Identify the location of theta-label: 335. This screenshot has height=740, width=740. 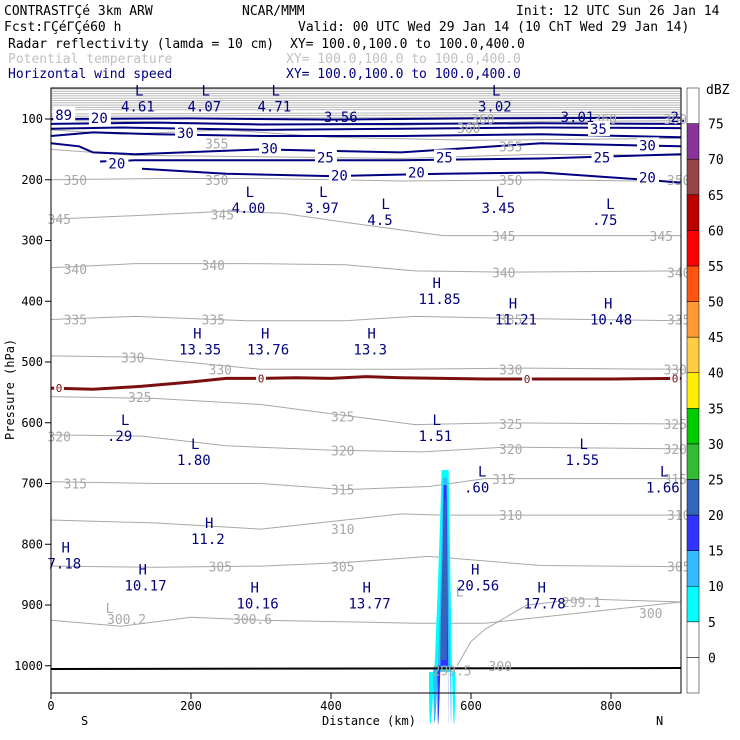
(213, 320).